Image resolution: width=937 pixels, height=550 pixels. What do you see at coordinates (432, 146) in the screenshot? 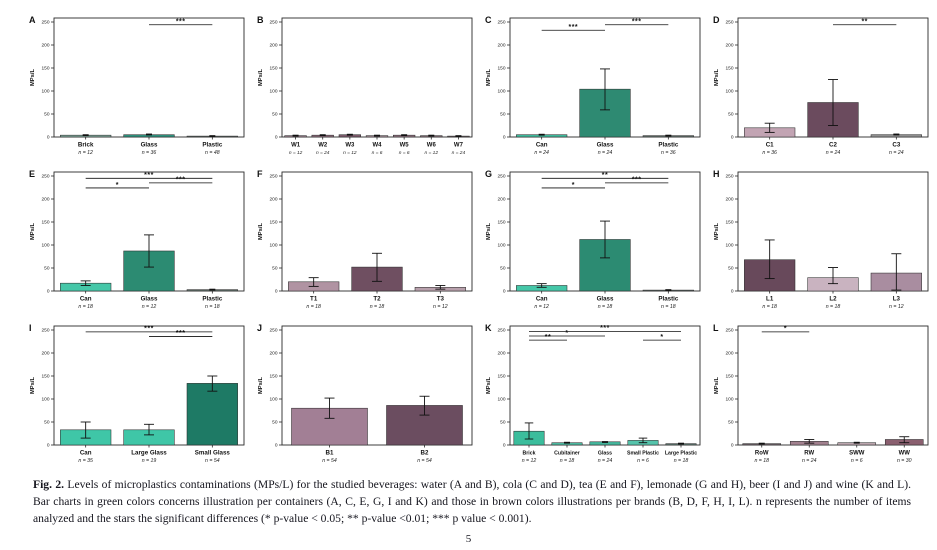
I see `category-label: W6` at bounding box center [432, 146].